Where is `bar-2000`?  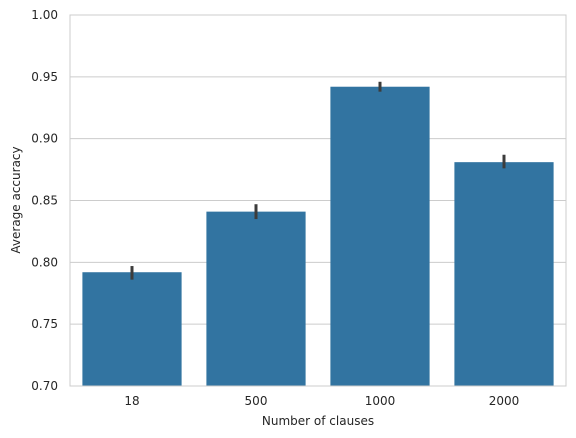
bar-2000 is located at coordinates (504, 274).